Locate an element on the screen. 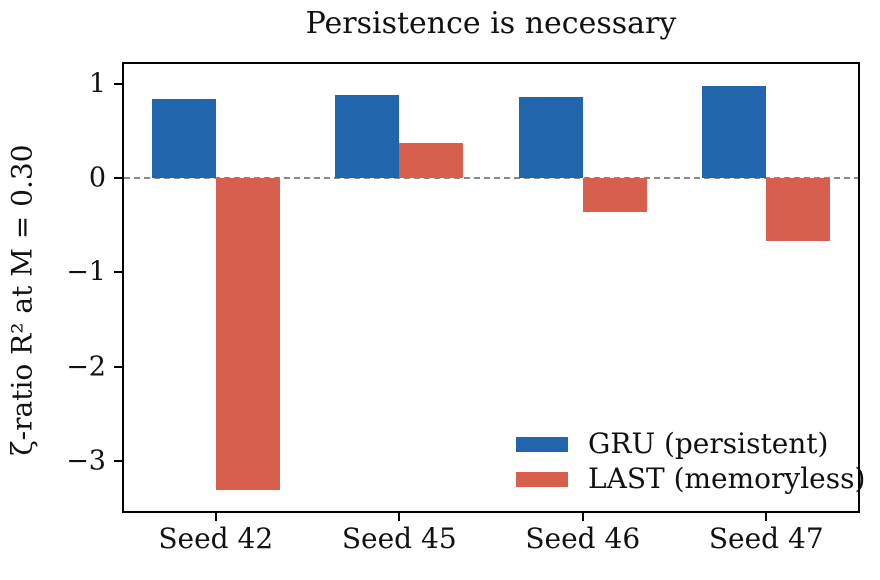 The height and width of the screenshot is (580, 880). y-tick-label: 0 is located at coordinates (97, 178).